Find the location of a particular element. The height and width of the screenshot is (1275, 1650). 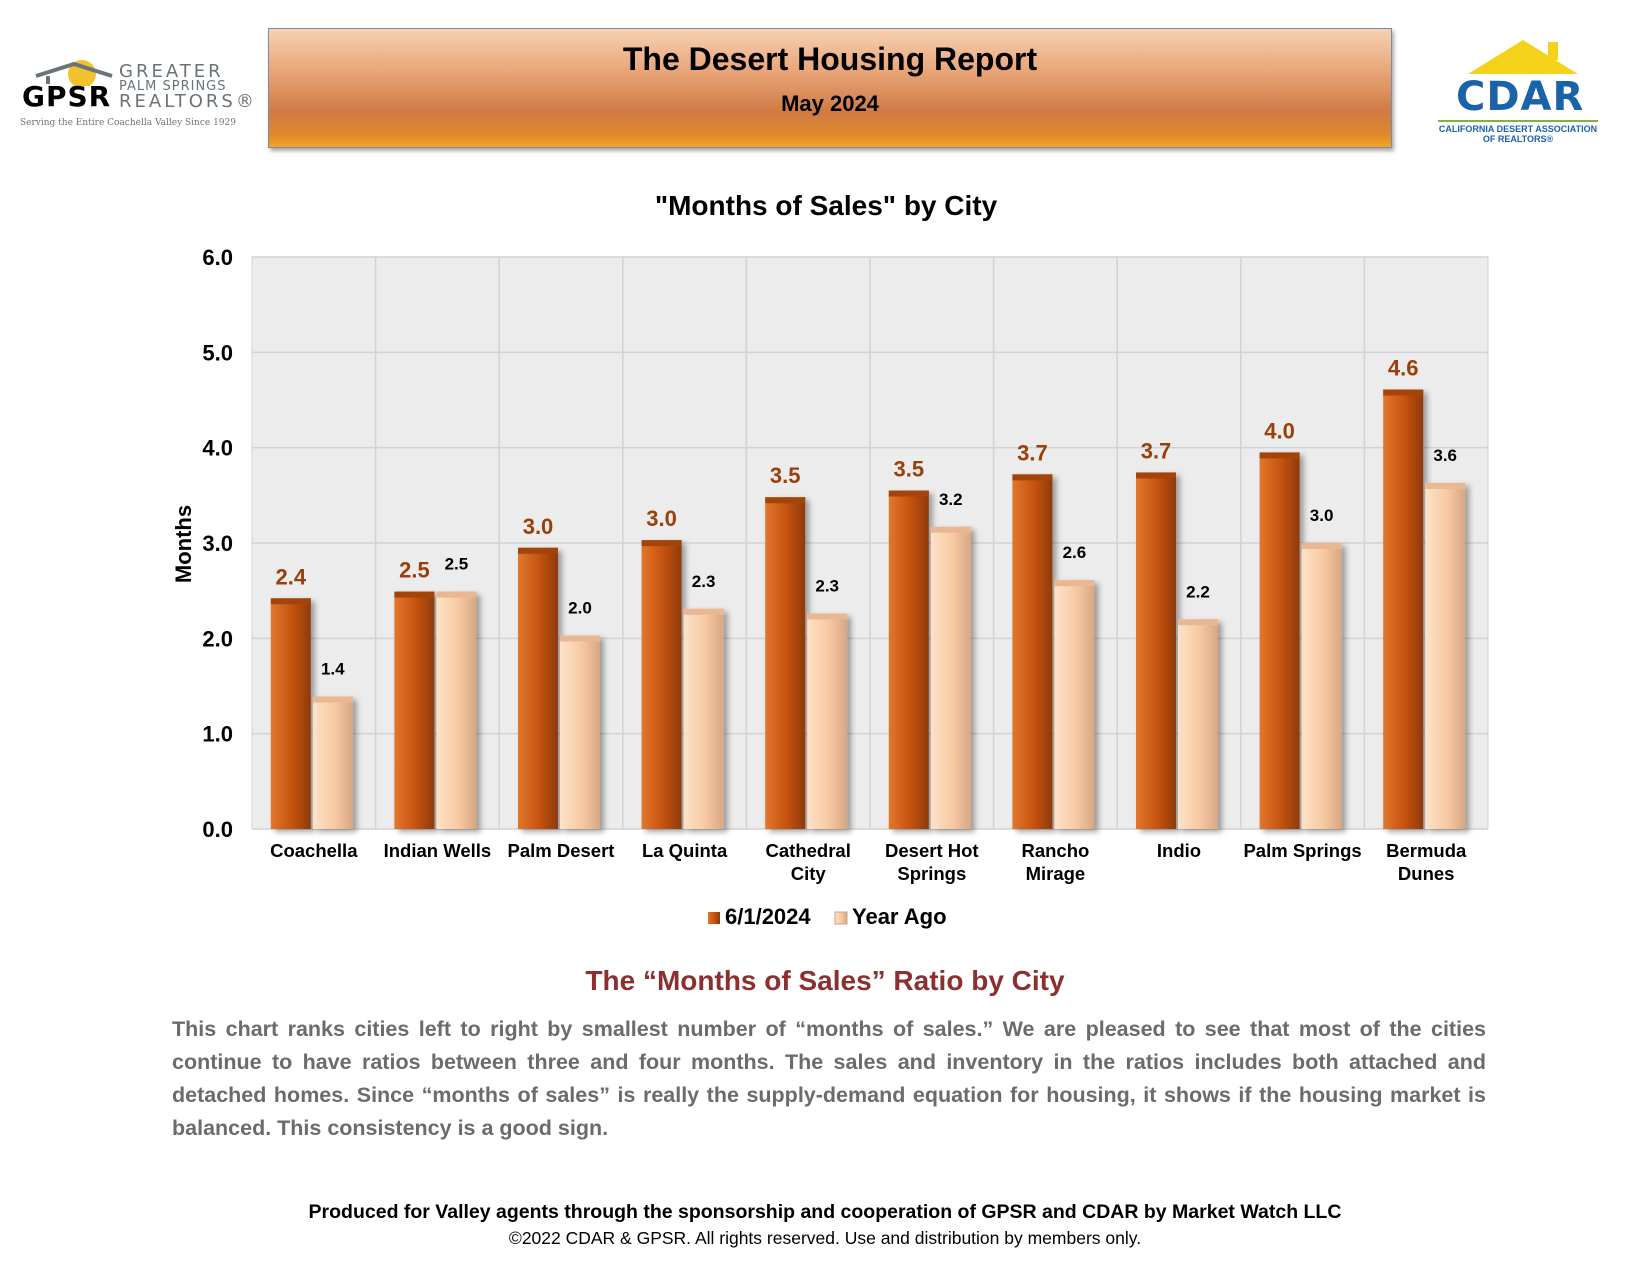

report-banner: The Desert Housing Report May 2024 is located at coordinates (830, 88).